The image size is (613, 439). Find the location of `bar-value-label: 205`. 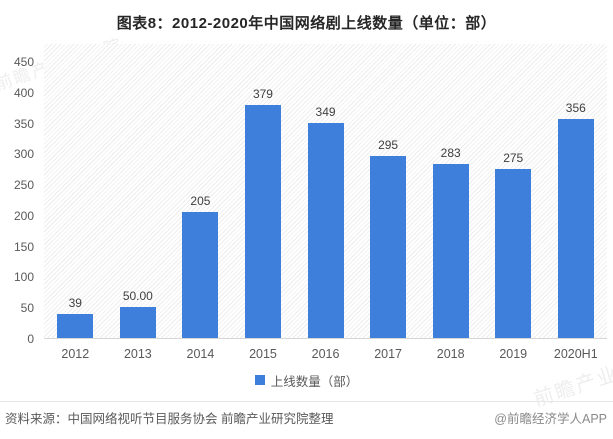

bar-value-label: 205 is located at coordinates (200, 201).